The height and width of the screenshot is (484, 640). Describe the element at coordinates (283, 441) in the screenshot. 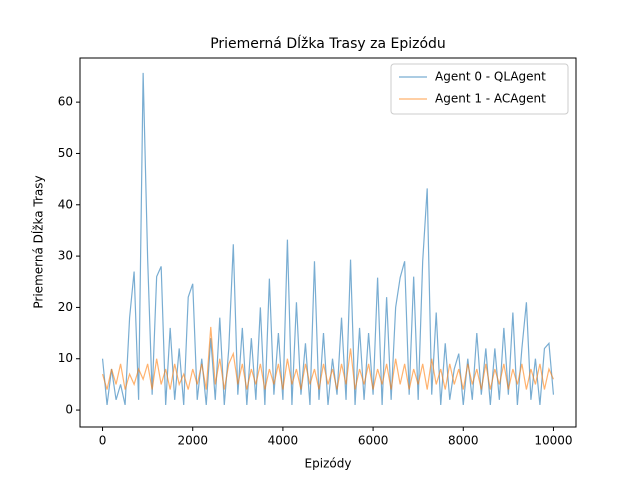

I see `x-tick-label: 4000` at that location.